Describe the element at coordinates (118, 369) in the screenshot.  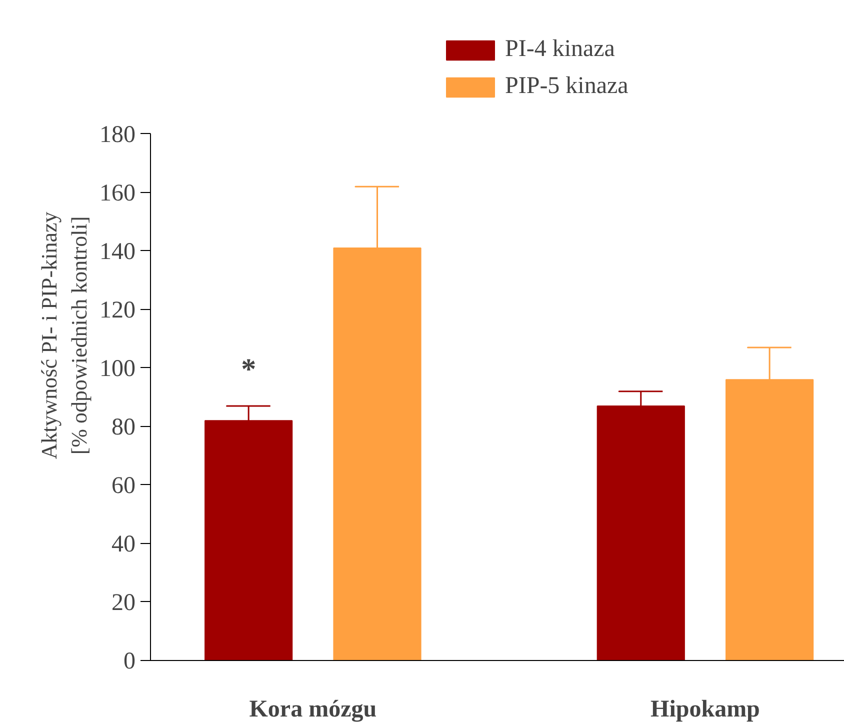
I see `y-tick-label: 100` at that location.